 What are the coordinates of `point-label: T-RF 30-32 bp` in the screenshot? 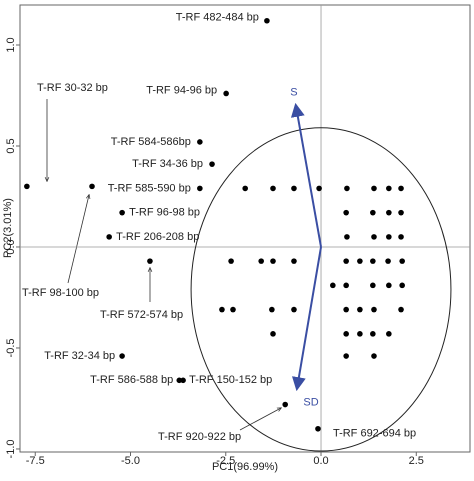 It's located at (72, 88).